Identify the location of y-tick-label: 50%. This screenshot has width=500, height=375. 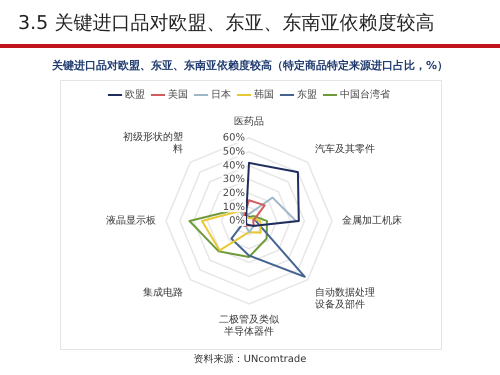
(233, 152).